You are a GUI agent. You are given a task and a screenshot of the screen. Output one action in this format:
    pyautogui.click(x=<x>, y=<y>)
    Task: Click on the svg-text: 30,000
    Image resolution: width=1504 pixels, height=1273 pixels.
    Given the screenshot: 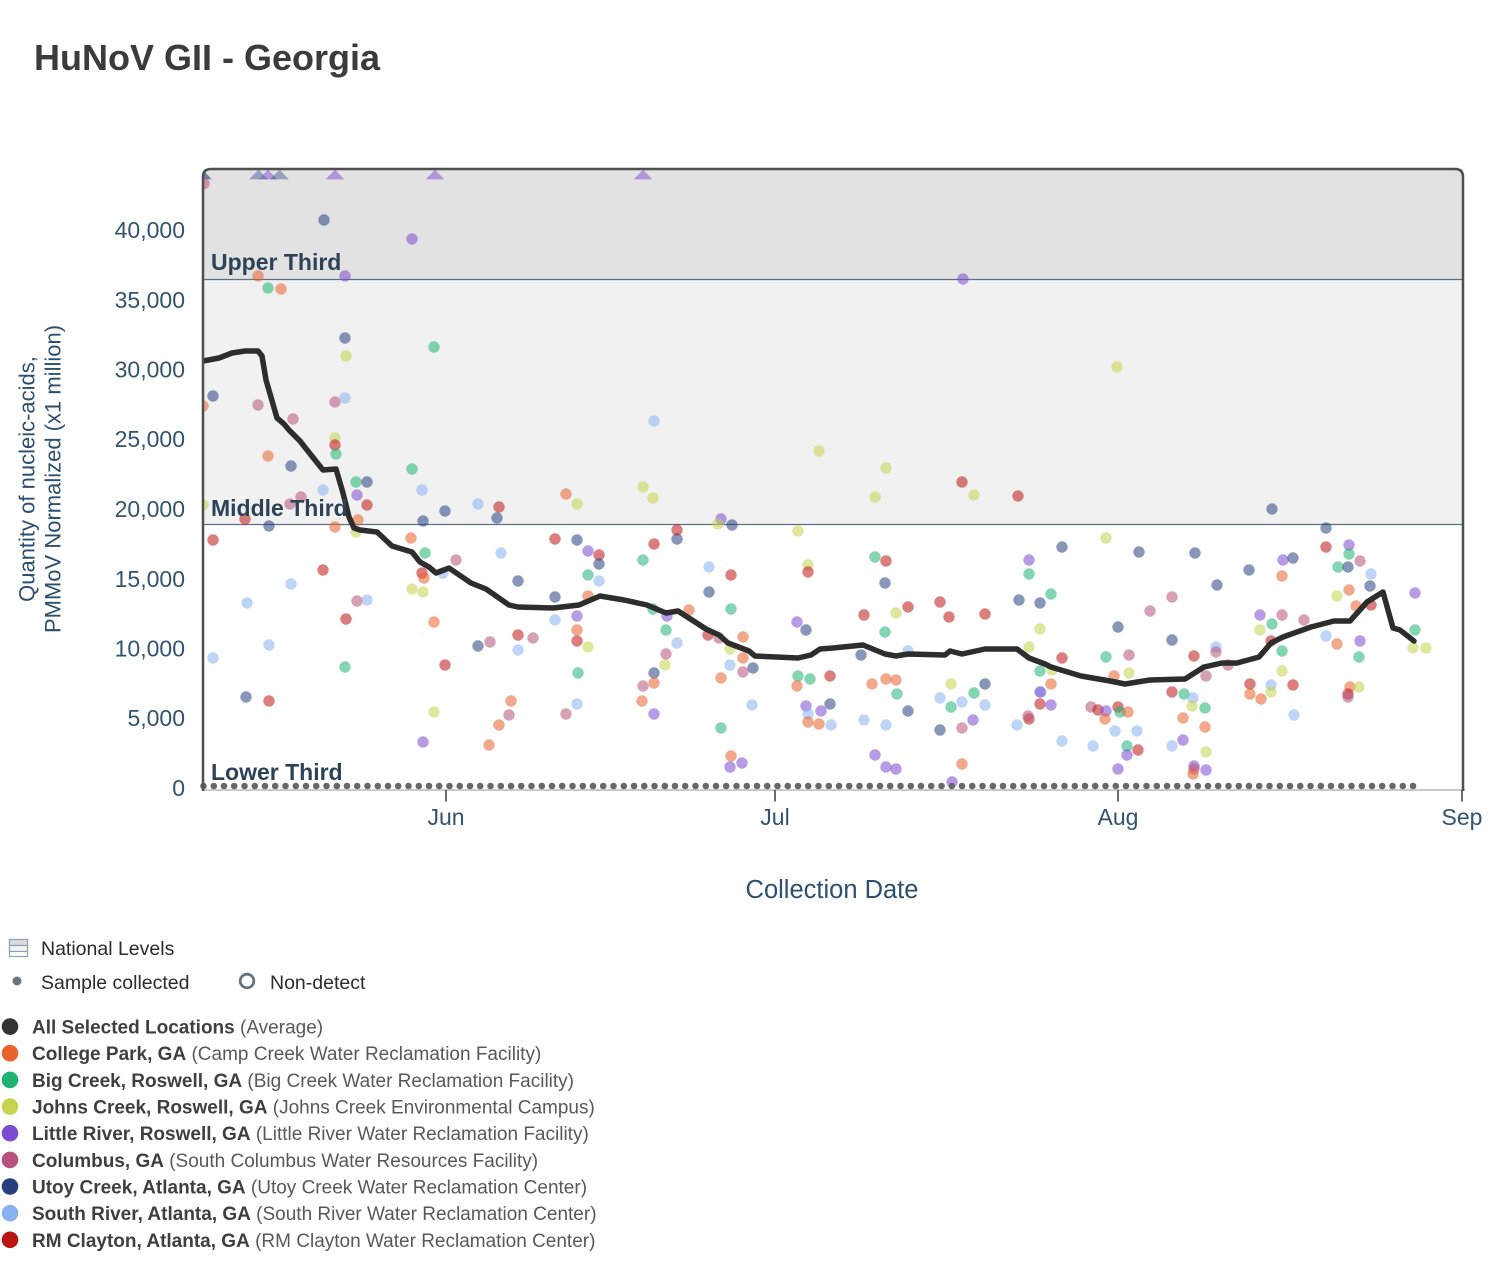 What is the action you would take?
    pyautogui.click(x=150, y=370)
    